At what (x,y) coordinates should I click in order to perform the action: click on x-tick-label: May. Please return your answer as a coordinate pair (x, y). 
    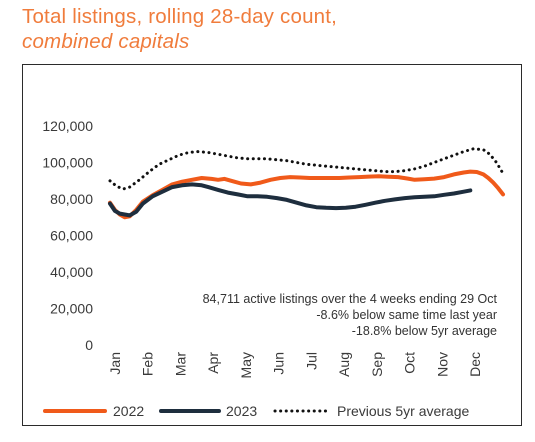
    Looking at the image, I should click on (246, 365).